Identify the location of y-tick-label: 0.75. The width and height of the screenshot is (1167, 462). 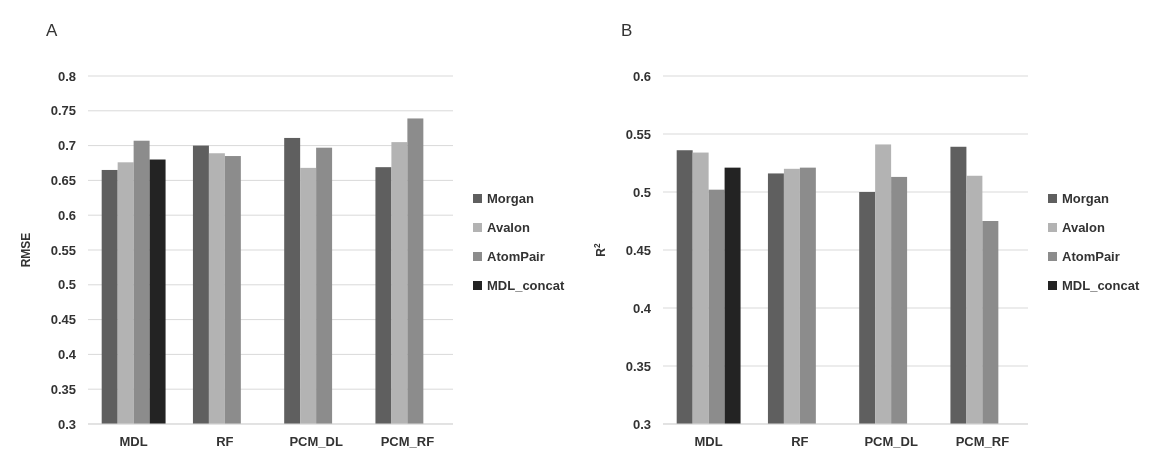
(63, 111).